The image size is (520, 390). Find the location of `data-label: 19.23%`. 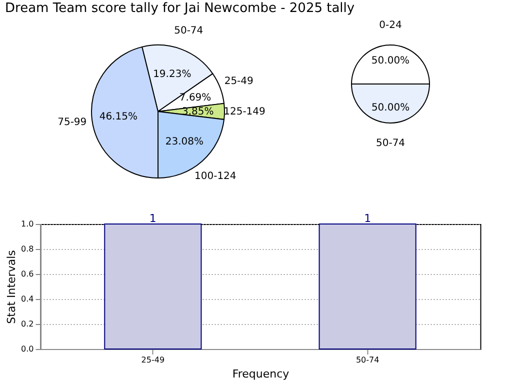

data-label: 19.23% is located at coordinates (172, 74).